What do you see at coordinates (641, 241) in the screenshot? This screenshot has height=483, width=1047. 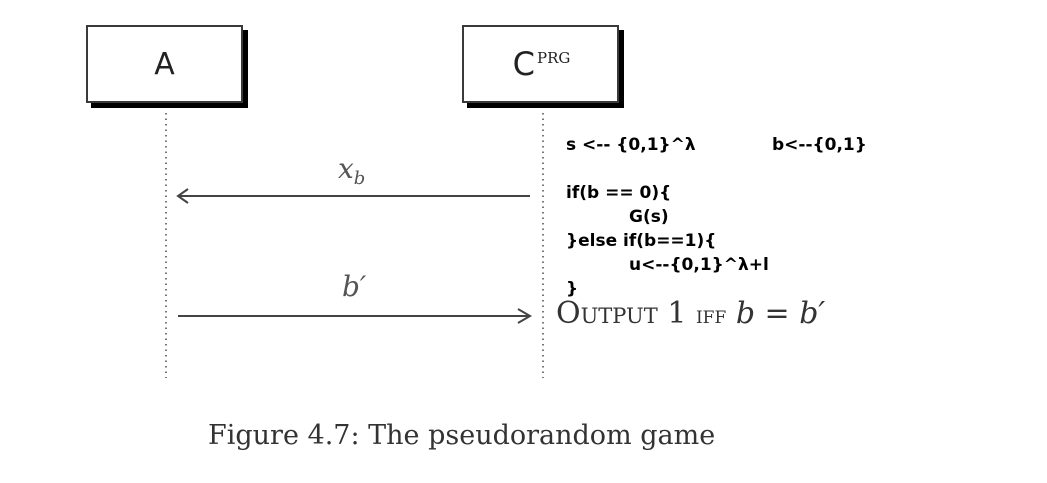 I see `code-line-else: }else if(b==1){` at bounding box center [641, 241].